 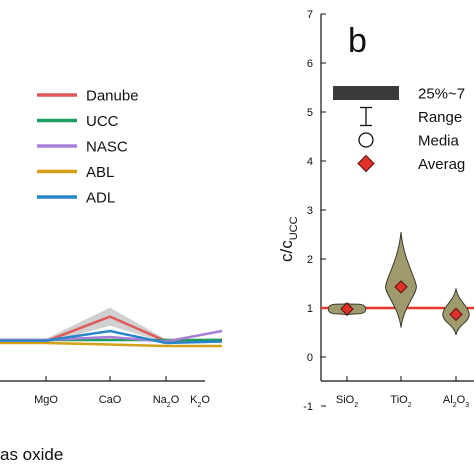 I want to click on legend-item-range: Range, so click(x=411, y=116).